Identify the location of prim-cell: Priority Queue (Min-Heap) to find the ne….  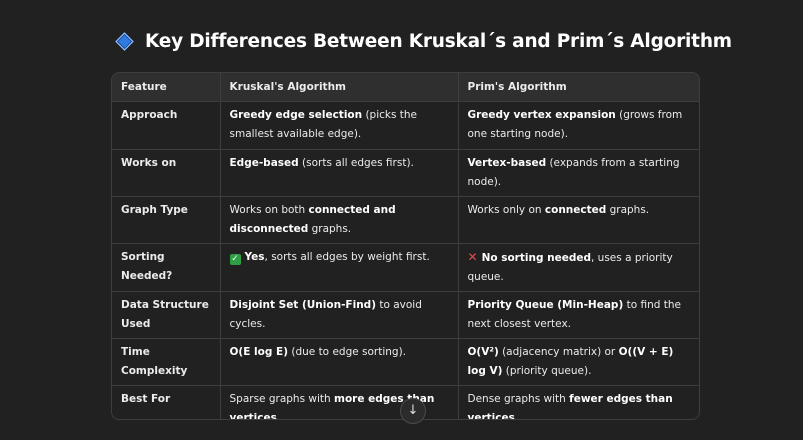
(578, 315).